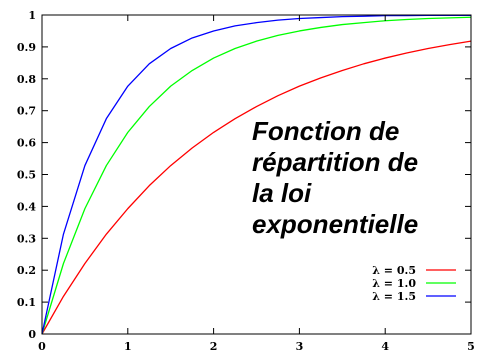  Describe the element at coordinates (394, 296) in the screenshot. I see `legend-label-3: λ = 1.5` at that location.